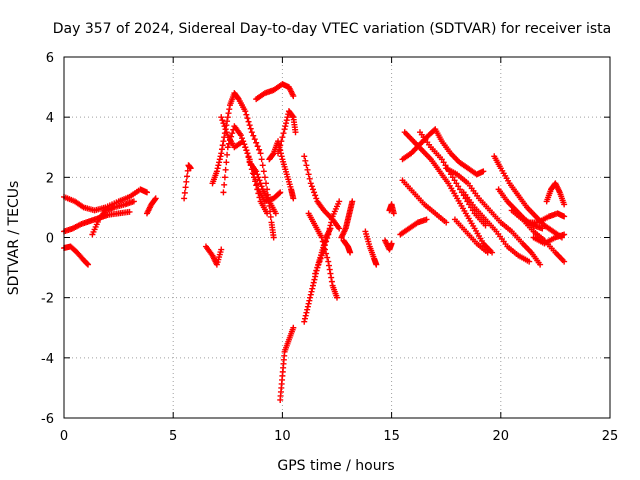 This screenshot has width=640, height=480. What do you see at coordinates (282, 436) in the screenshot?
I see `x-tick-label: 10` at bounding box center [282, 436].